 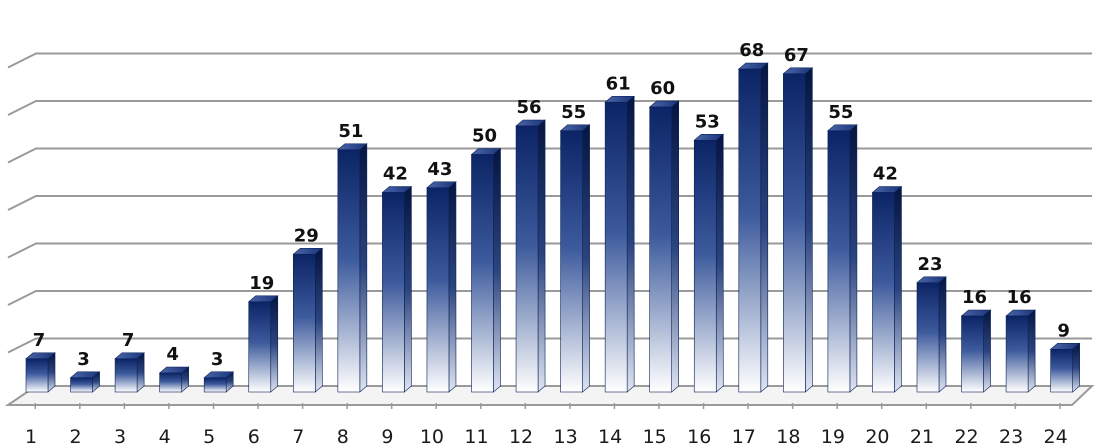 What do you see at coordinates (432, 437) in the screenshot?
I see `x-tick-label: 10` at bounding box center [432, 437].